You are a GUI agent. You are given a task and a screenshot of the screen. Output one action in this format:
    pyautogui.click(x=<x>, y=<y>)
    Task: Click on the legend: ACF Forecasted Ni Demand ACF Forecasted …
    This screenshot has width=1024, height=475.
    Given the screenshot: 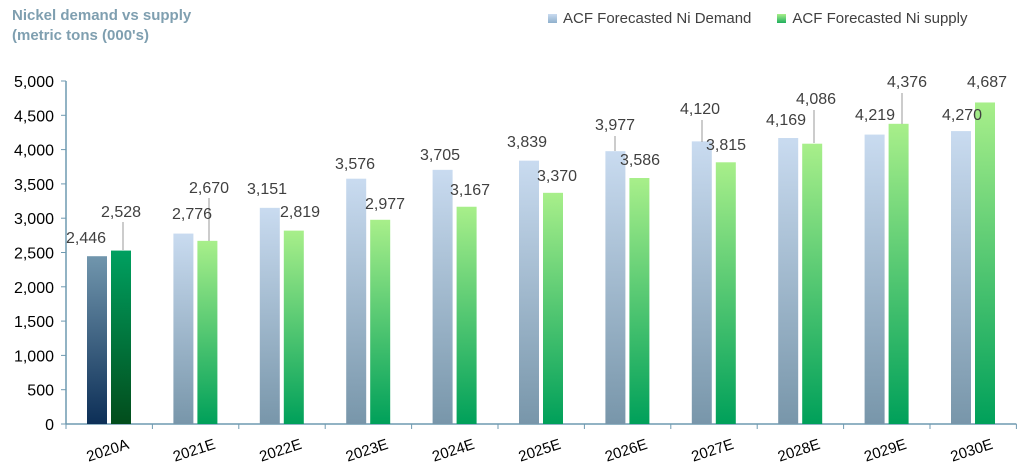 What is the action you would take?
    pyautogui.click(x=757, y=18)
    